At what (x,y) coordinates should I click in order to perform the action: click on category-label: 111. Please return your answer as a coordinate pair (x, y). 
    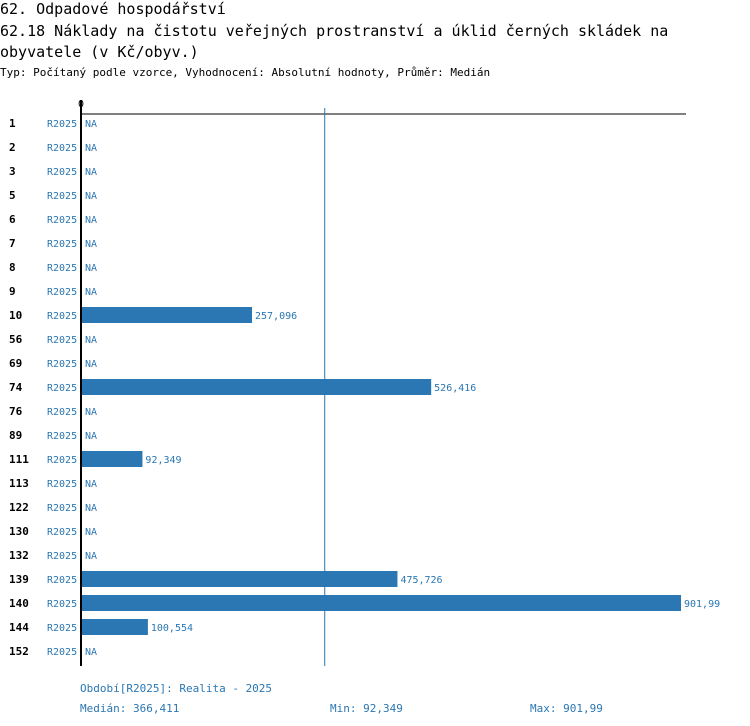
    Looking at the image, I should click on (19, 459).